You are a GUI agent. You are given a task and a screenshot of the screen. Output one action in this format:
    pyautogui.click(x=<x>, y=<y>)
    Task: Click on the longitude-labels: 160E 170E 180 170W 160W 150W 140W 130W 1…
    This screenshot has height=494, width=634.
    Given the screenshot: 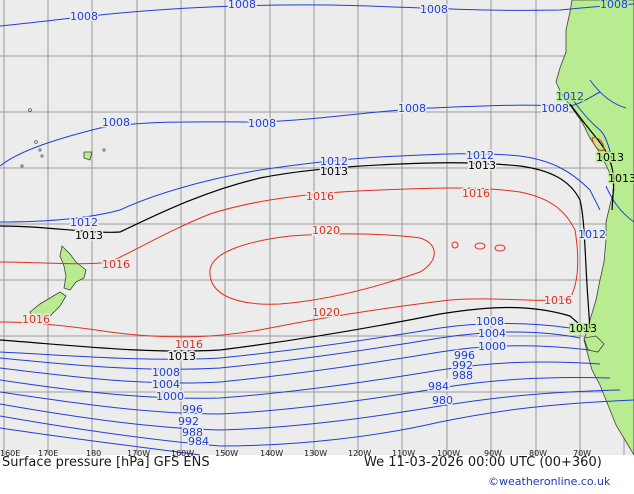 What is the action you would take?
    pyautogui.click(x=295, y=453)
    